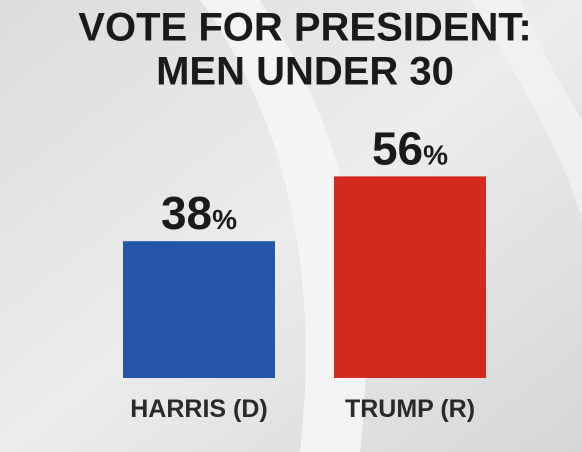 The image size is (582, 452). What do you see at coordinates (410, 409) in the screenshot?
I see `x-tick-label: TRUMP (R)` at bounding box center [410, 409].